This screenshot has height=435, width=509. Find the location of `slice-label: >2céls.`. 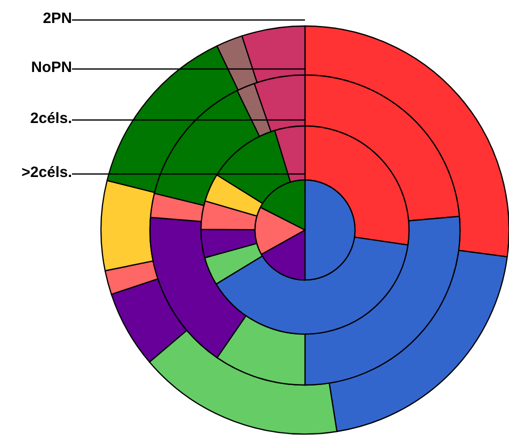

slice-label: >2céls. is located at coordinates (47, 172).